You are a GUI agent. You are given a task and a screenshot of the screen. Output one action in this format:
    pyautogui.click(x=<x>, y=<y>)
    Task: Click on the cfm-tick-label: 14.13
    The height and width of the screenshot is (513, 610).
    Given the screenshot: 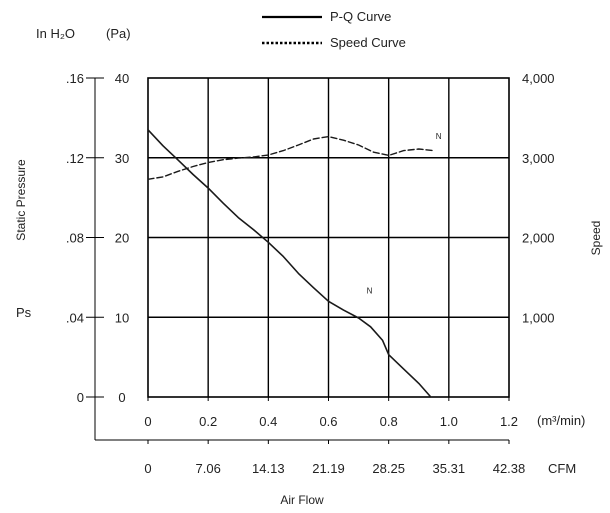 What is the action you would take?
    pyautogui.click(x=268, y=468)
    